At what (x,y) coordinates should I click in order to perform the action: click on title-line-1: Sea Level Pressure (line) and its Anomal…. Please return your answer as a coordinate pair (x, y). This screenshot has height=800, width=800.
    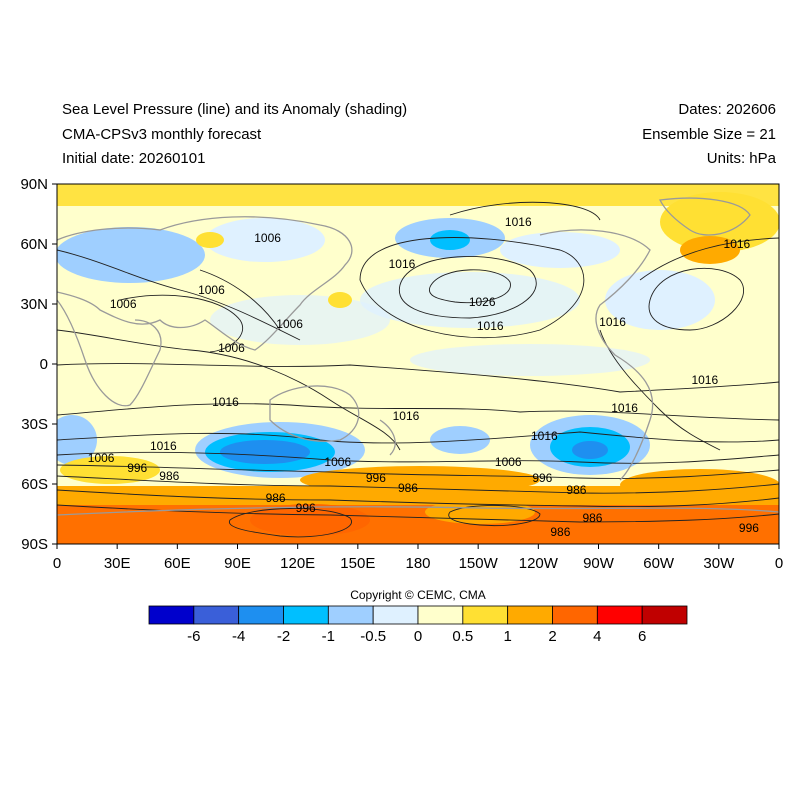
    Looking at the image, I should click on (235, 109).